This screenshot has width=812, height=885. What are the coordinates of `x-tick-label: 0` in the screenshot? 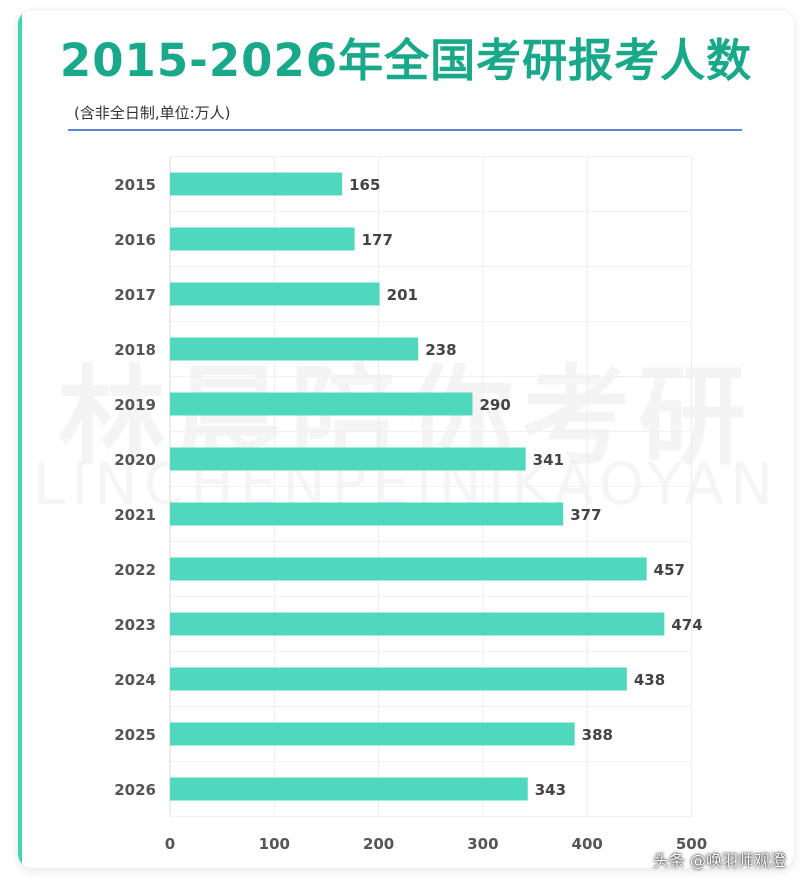 It's located at (170, 844).